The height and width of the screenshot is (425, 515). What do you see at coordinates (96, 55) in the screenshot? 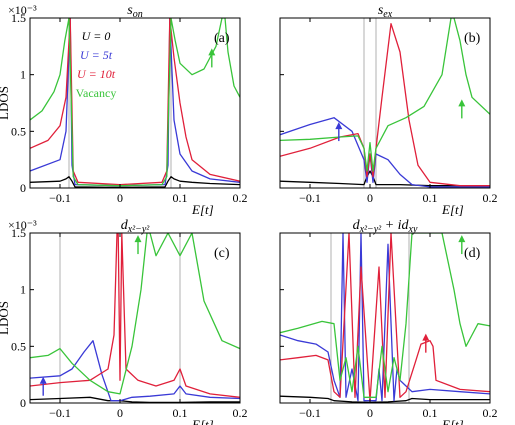
I see `legend-entry: U = 5t` at bounding box center [96, 55].